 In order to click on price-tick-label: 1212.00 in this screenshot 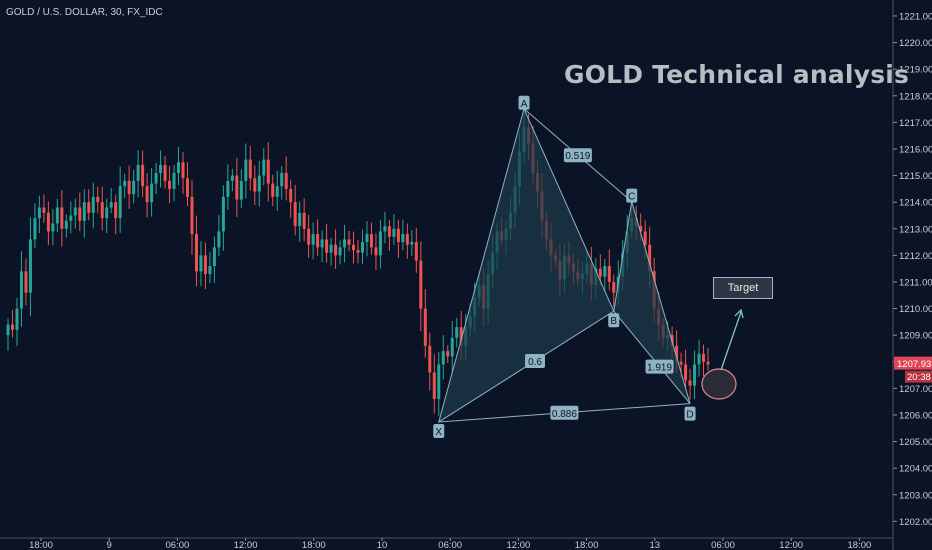, I will do `click(915, 256)`.